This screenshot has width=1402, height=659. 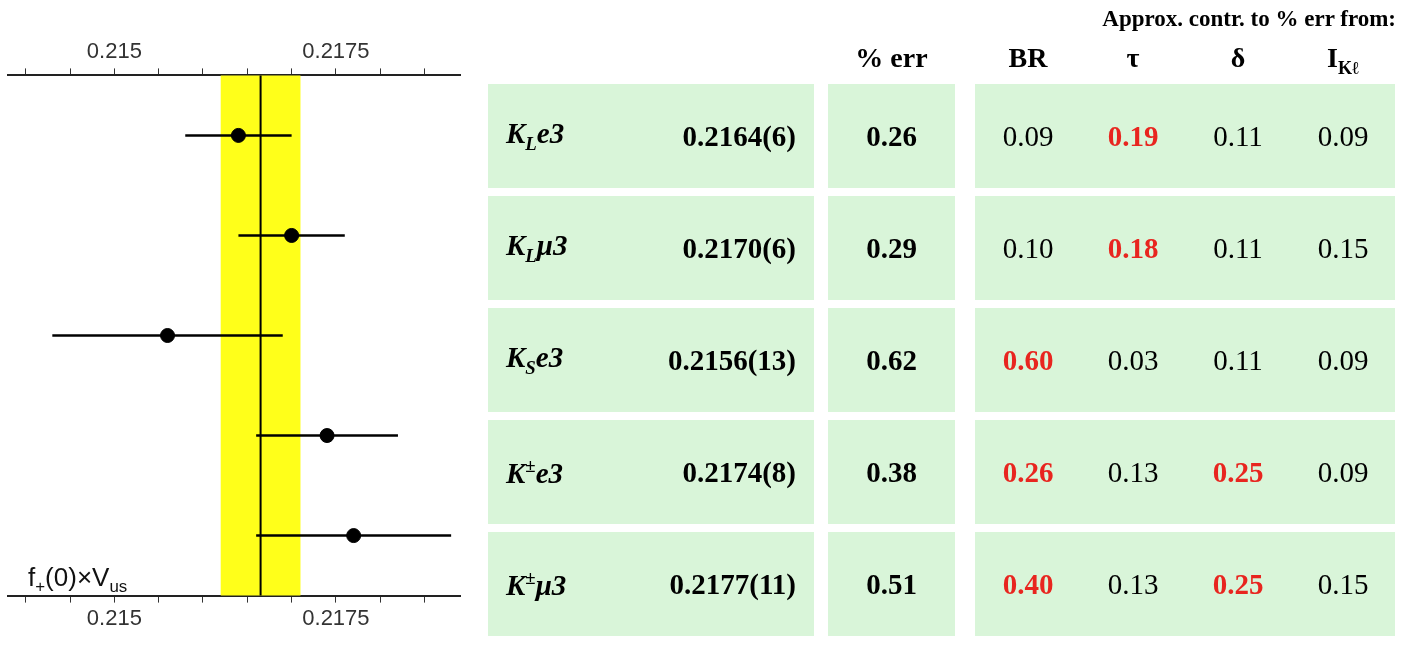 What do you see at coordinates (1133, 58) in the screenshot?
I see `category-label: τ` at bounding box center [1133, 58].